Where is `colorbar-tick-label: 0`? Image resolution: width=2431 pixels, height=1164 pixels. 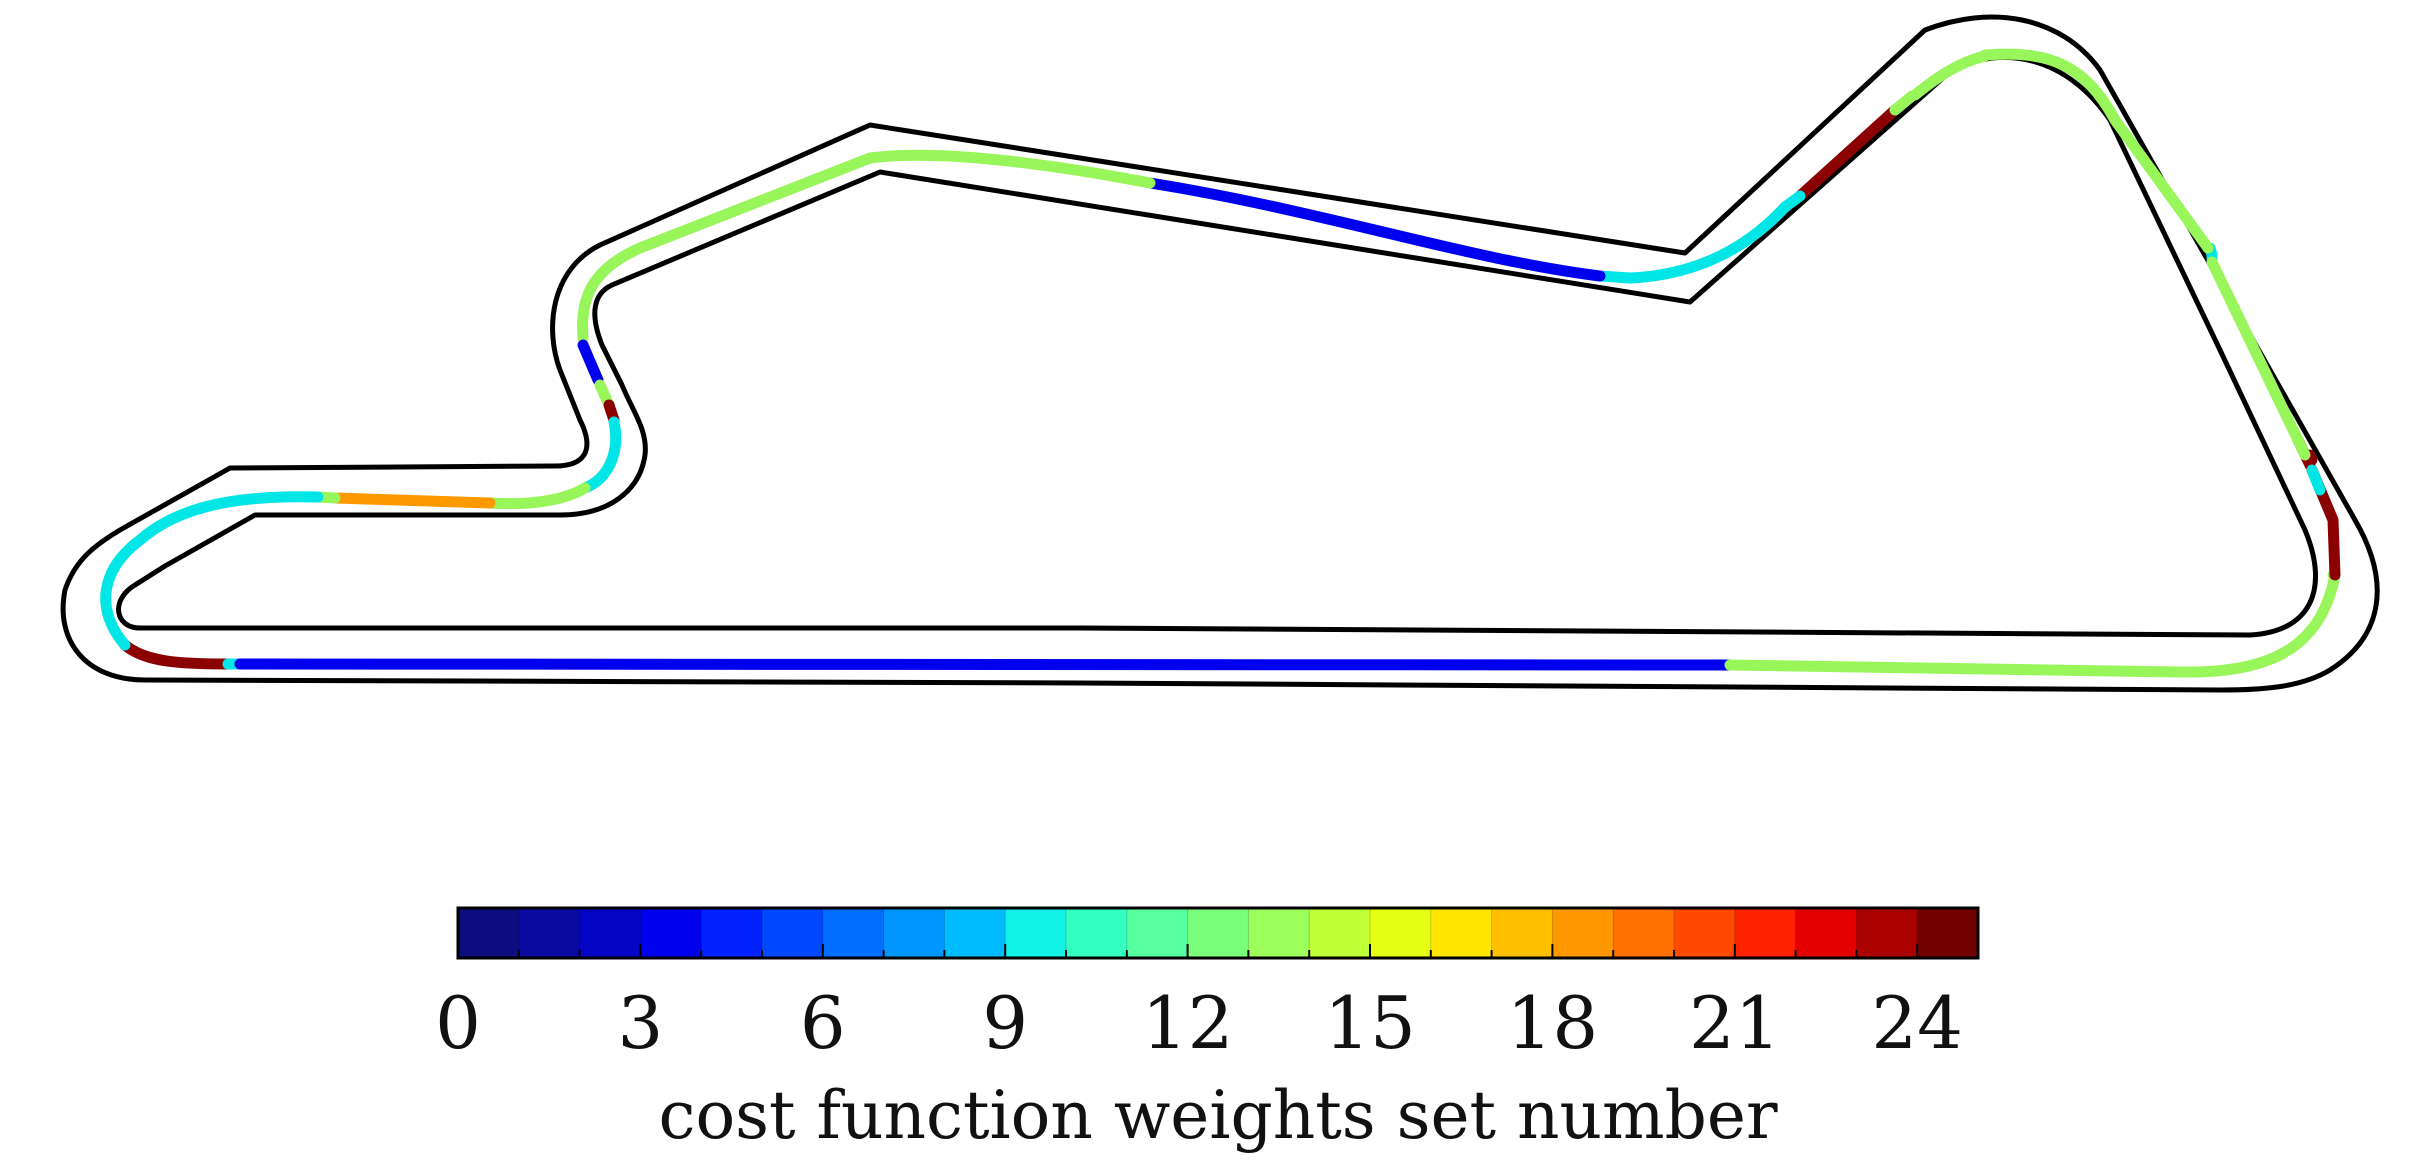
colorbar-tick-label: 0 is located at coordinates (458, 1023).